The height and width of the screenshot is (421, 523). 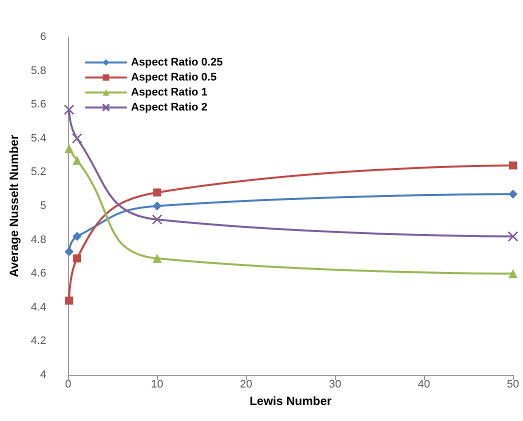 What do you see at coordinates (38, 172) in the screenshot?
I see `y-tick-label: 5.2` at bounding box center [38, 172].